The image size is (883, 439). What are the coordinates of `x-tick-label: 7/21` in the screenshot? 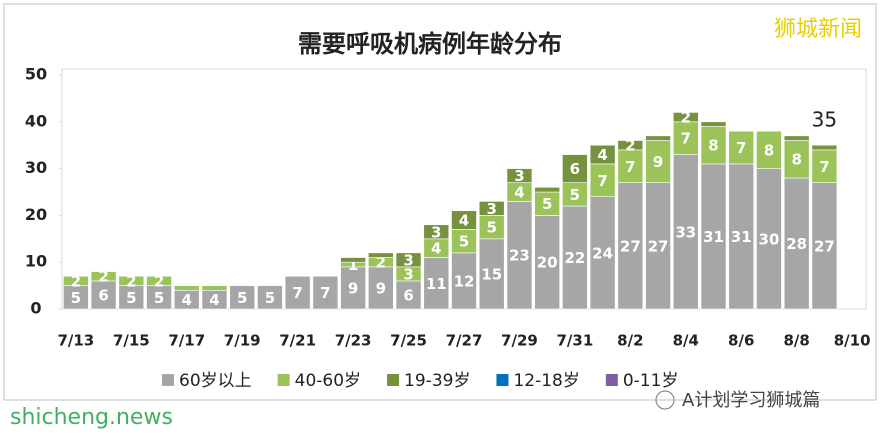 It's located at (297, 341).